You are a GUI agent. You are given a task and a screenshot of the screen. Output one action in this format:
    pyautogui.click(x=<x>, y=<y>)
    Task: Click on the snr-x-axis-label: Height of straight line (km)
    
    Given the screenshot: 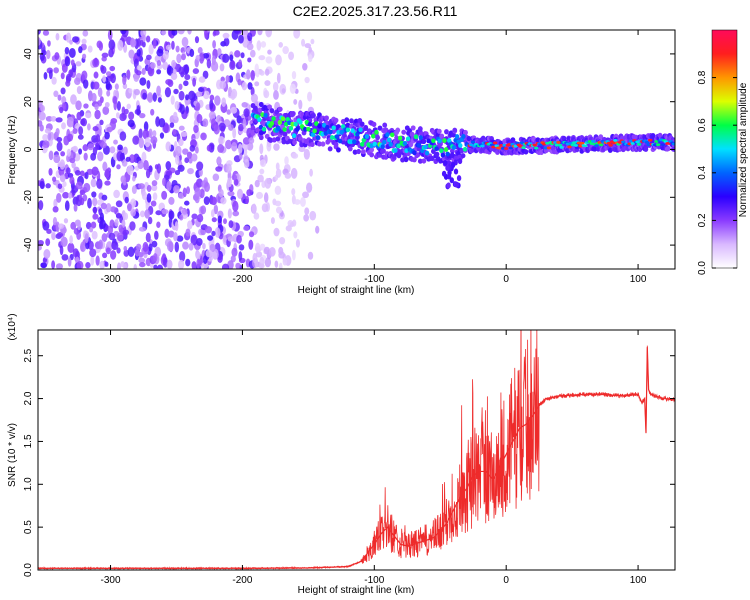 What is the action you would take?
    pyautogui.click(x=356, y=590)
    